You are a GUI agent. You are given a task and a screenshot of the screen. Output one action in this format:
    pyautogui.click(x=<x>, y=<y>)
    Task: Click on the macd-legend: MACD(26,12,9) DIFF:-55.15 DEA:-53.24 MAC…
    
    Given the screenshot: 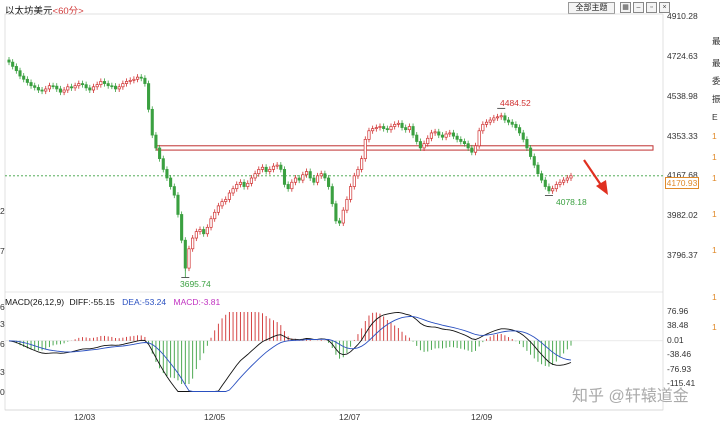 What is the action you would take?
    pyautogui.click(x=112, y=302)
    